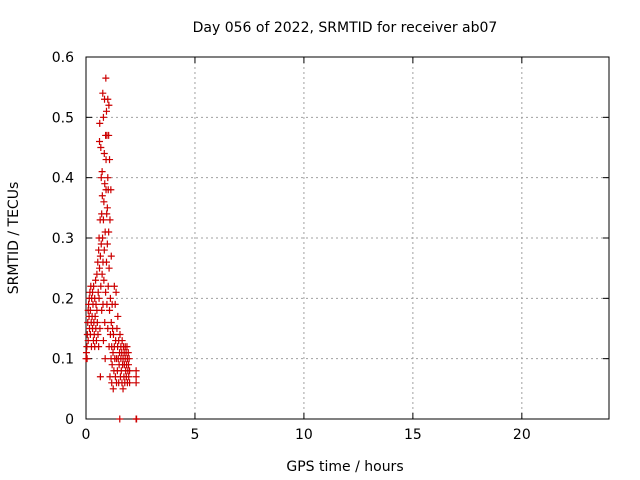 The image size is (640, 480). Describe the element at coordinates (522, 435) in the screenshot. I see `x-tick-label: 20` at that location.